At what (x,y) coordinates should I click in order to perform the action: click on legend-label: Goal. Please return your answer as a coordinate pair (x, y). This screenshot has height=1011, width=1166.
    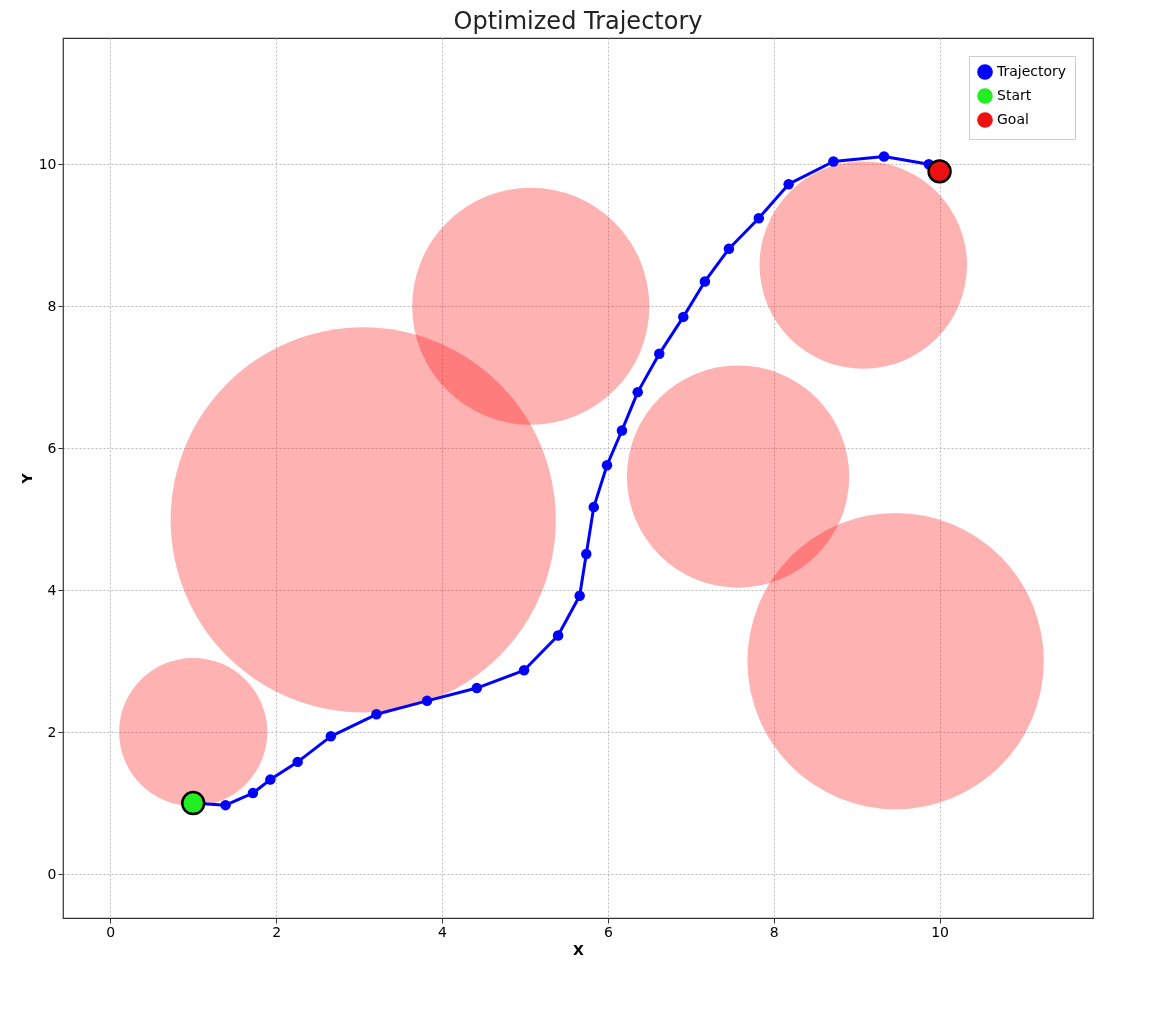
    Looking at the image, I should click on (1013, 119).